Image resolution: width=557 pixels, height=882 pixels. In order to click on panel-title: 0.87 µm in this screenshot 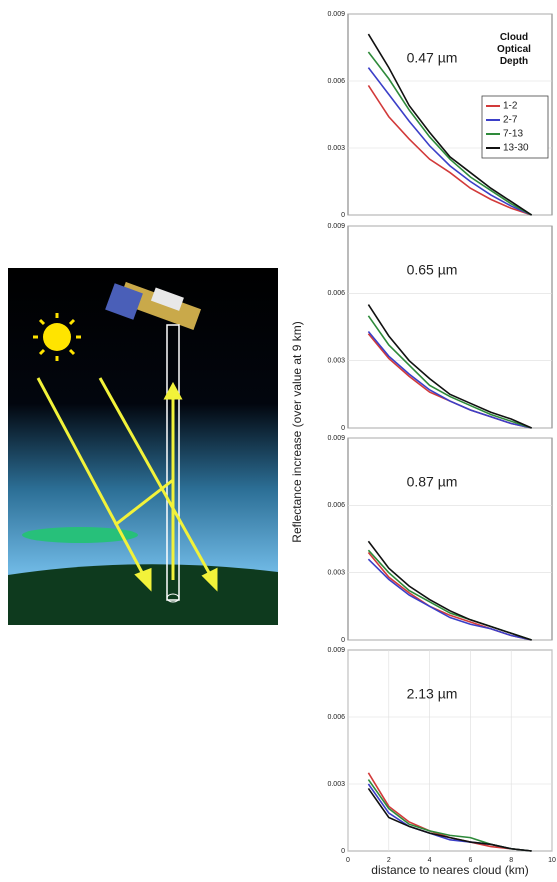, I will do `click(432, 482)`.